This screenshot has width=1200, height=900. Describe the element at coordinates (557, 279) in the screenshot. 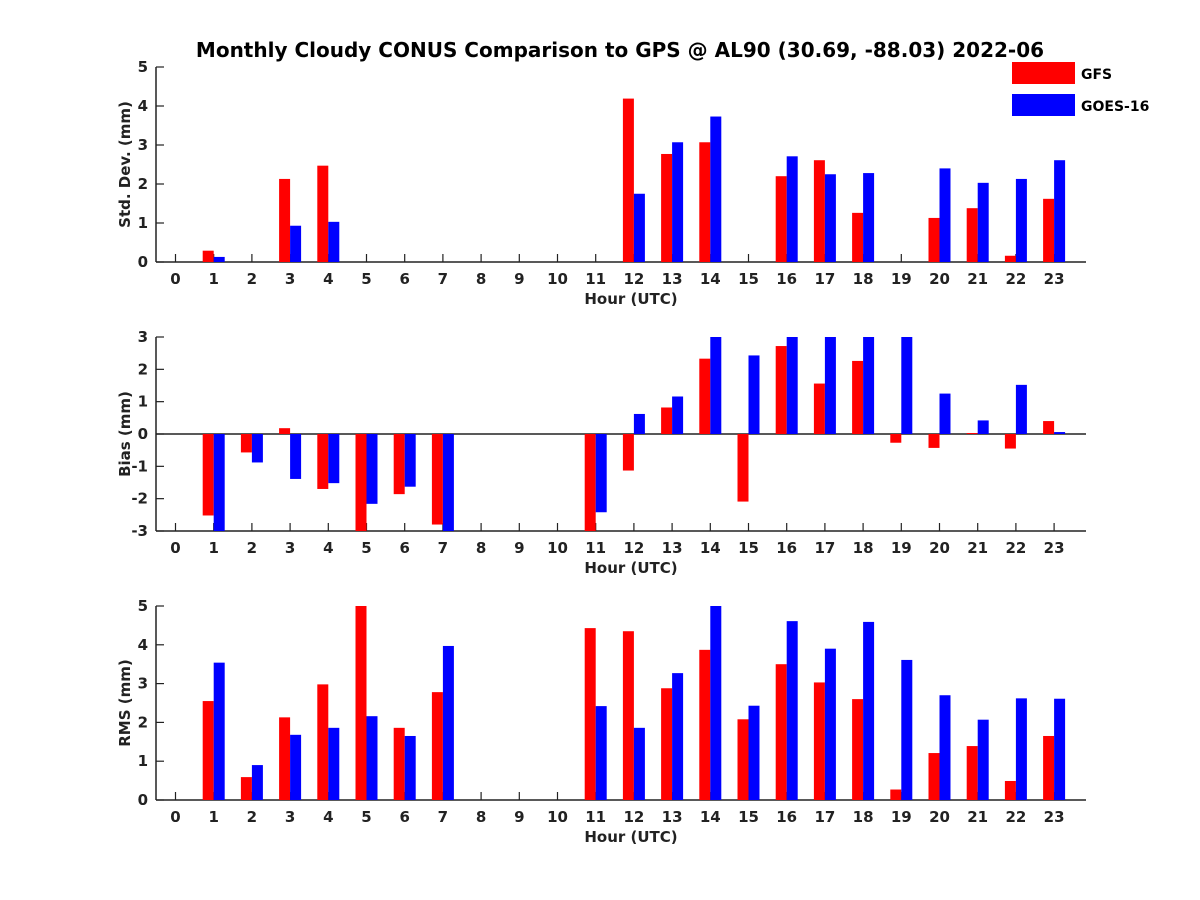

I see `std-dev-x-tick-label: 10` at that location.